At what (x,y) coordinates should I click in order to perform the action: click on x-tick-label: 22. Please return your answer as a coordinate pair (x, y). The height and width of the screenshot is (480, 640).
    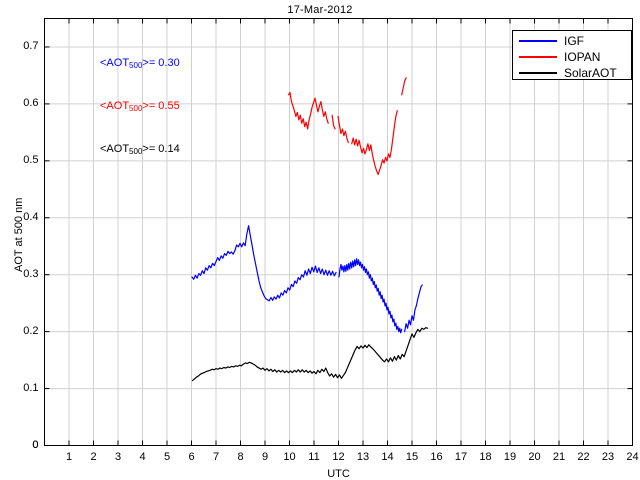
    Looking at the image, I should click on (583, 456).